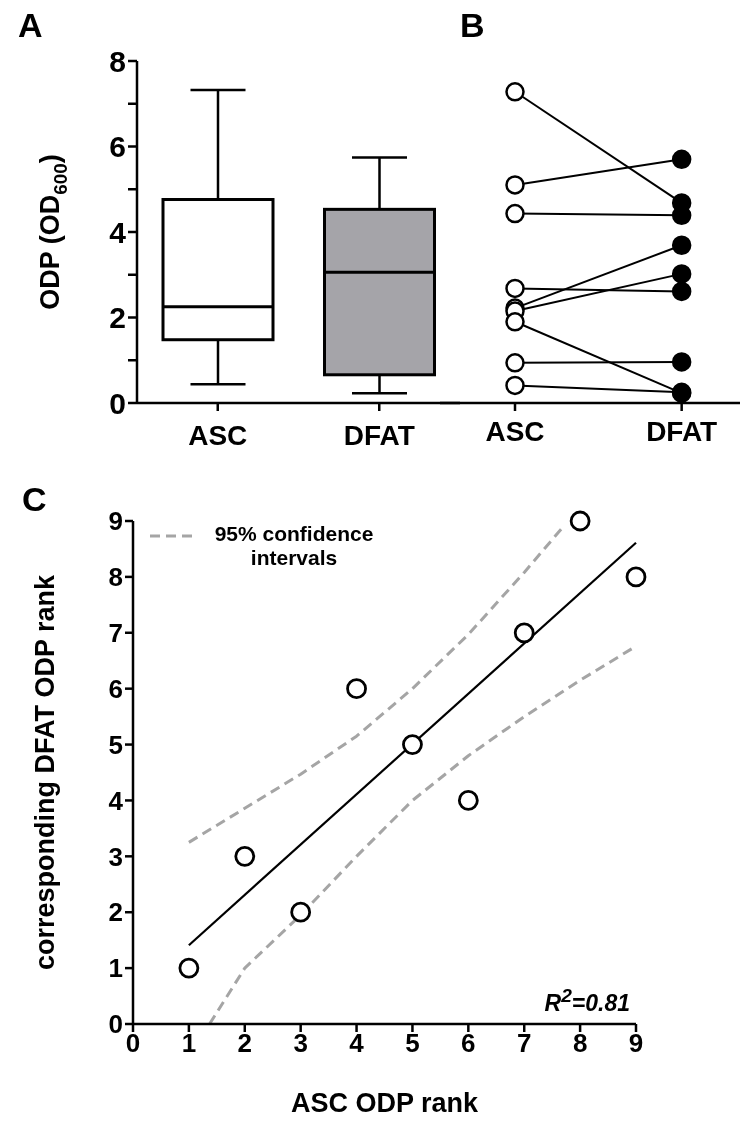 Image resolution: width=740 pixels, height=1131 pixels. I want to click on y-tick-label: 1, so click(115, 968).